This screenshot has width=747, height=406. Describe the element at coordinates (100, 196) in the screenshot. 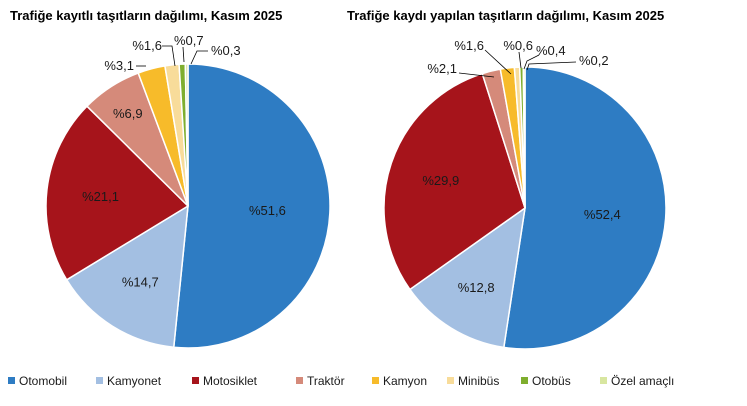

I see `slice-label-3: %21,1` at that location.